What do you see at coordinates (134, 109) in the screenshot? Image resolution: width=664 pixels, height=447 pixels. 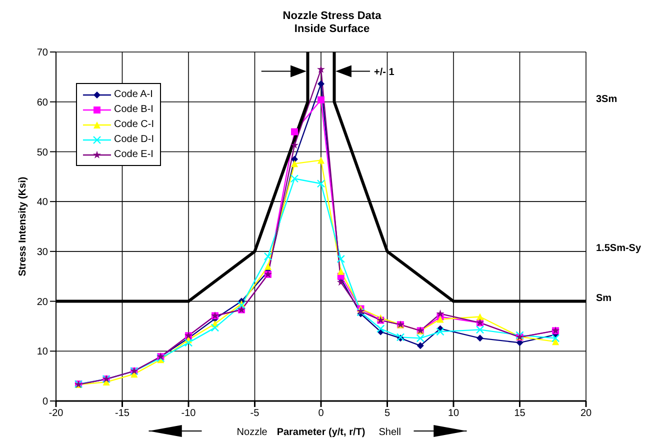 I see `legend-label: Code B-I` at bounding box center [134, 109].